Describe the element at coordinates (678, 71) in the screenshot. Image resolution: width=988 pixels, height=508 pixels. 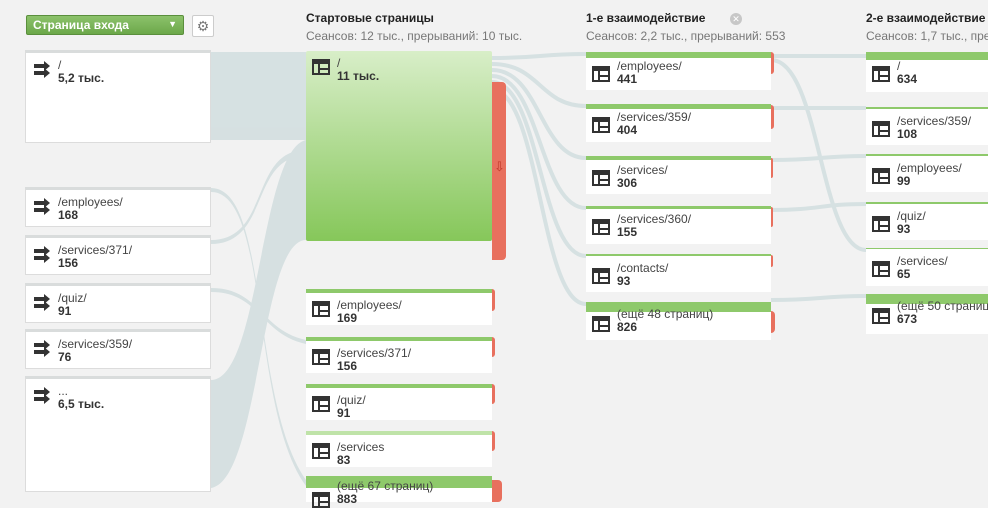
I see `interaction1-node: /employees/441` at that location.